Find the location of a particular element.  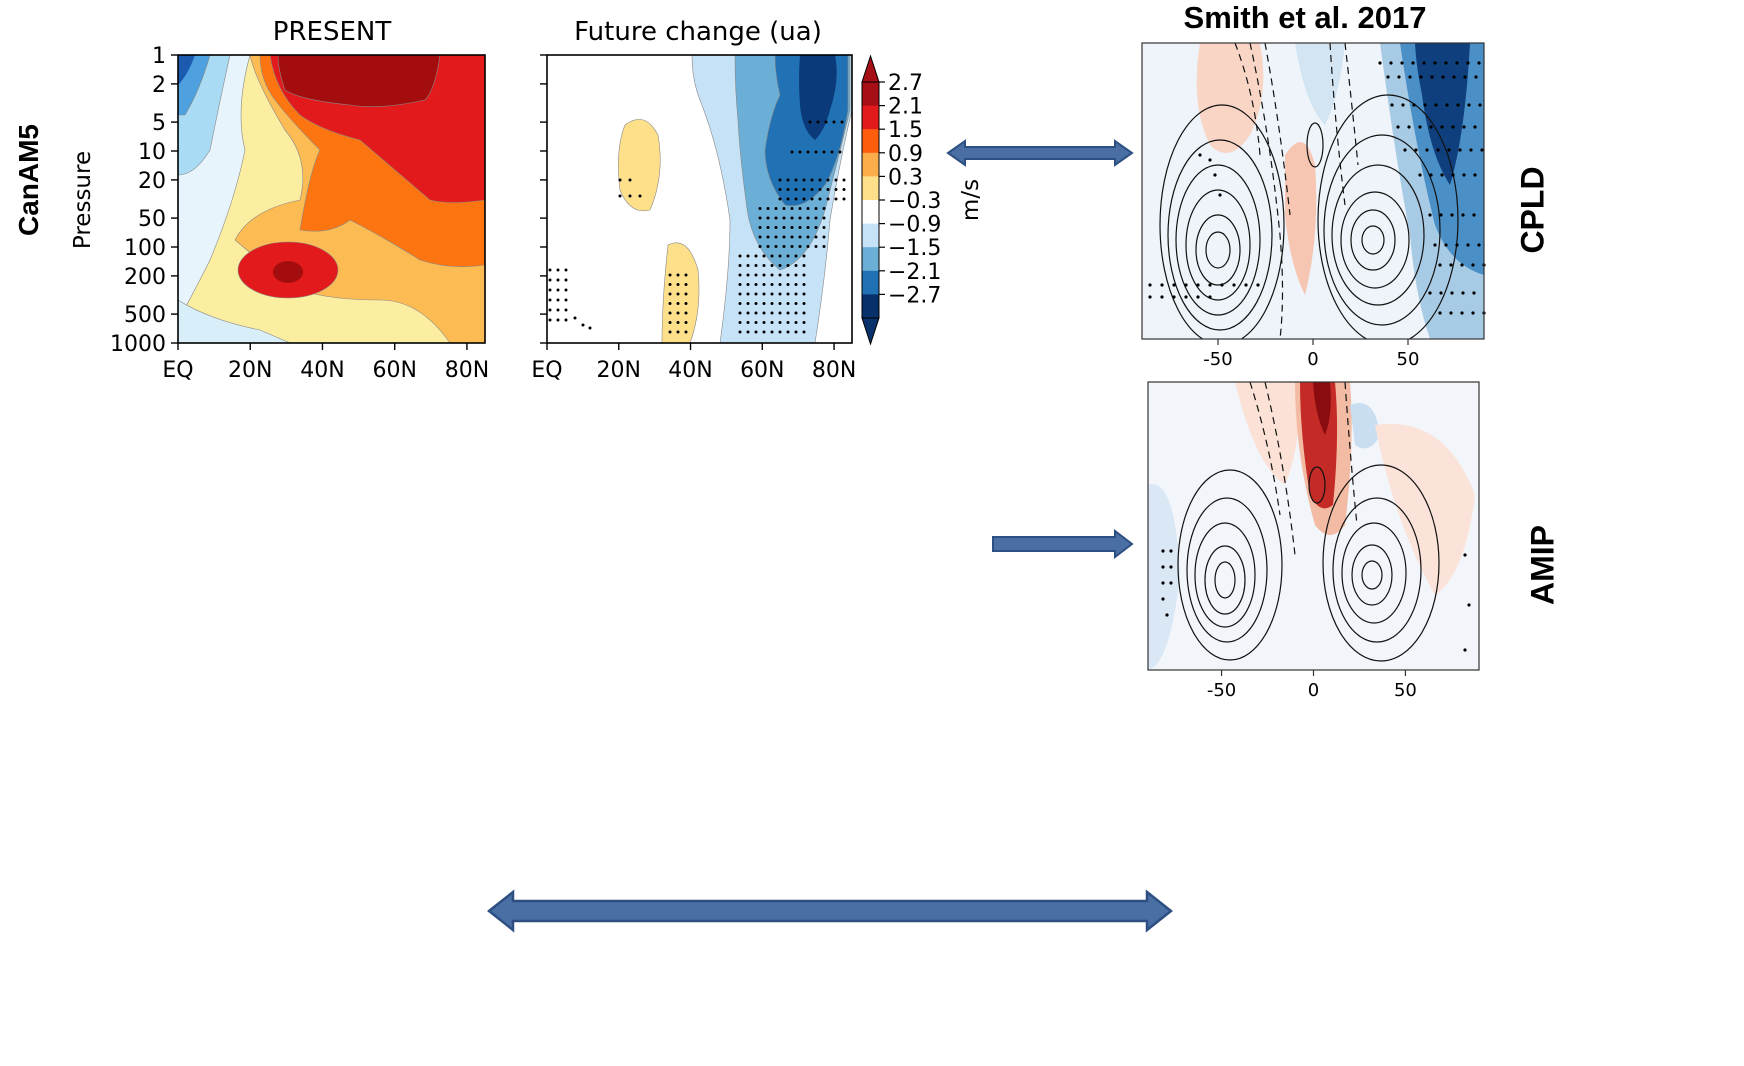

y-tick-label: 100 is located at coordinates (145, 248).